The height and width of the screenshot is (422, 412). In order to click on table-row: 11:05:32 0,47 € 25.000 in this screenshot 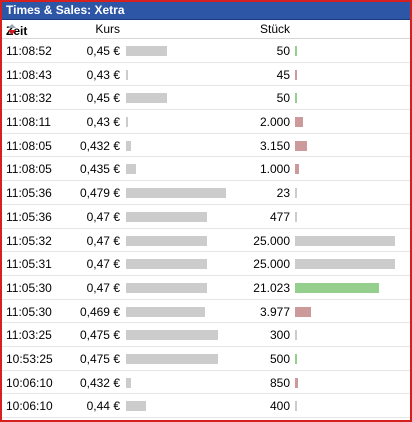, I will do `click(206, 241)`.